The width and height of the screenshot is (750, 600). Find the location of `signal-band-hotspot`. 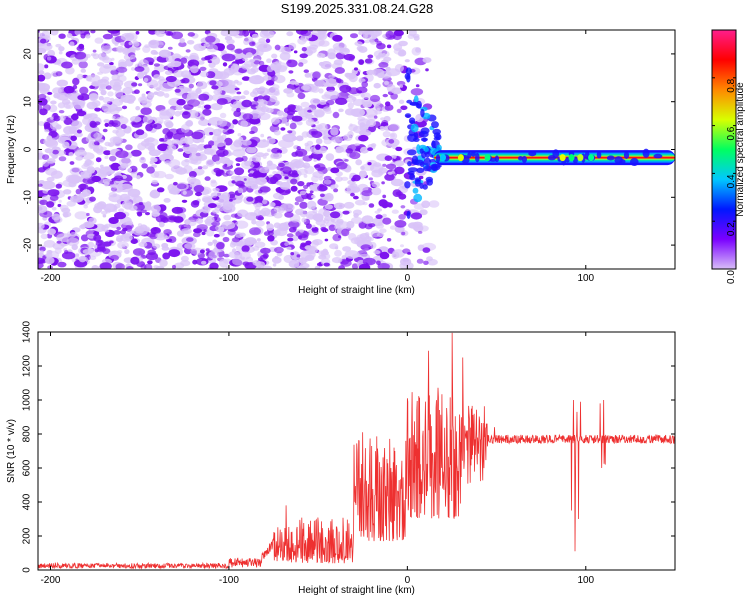

signal-band-hotspot is located at coordinates (443, 158).